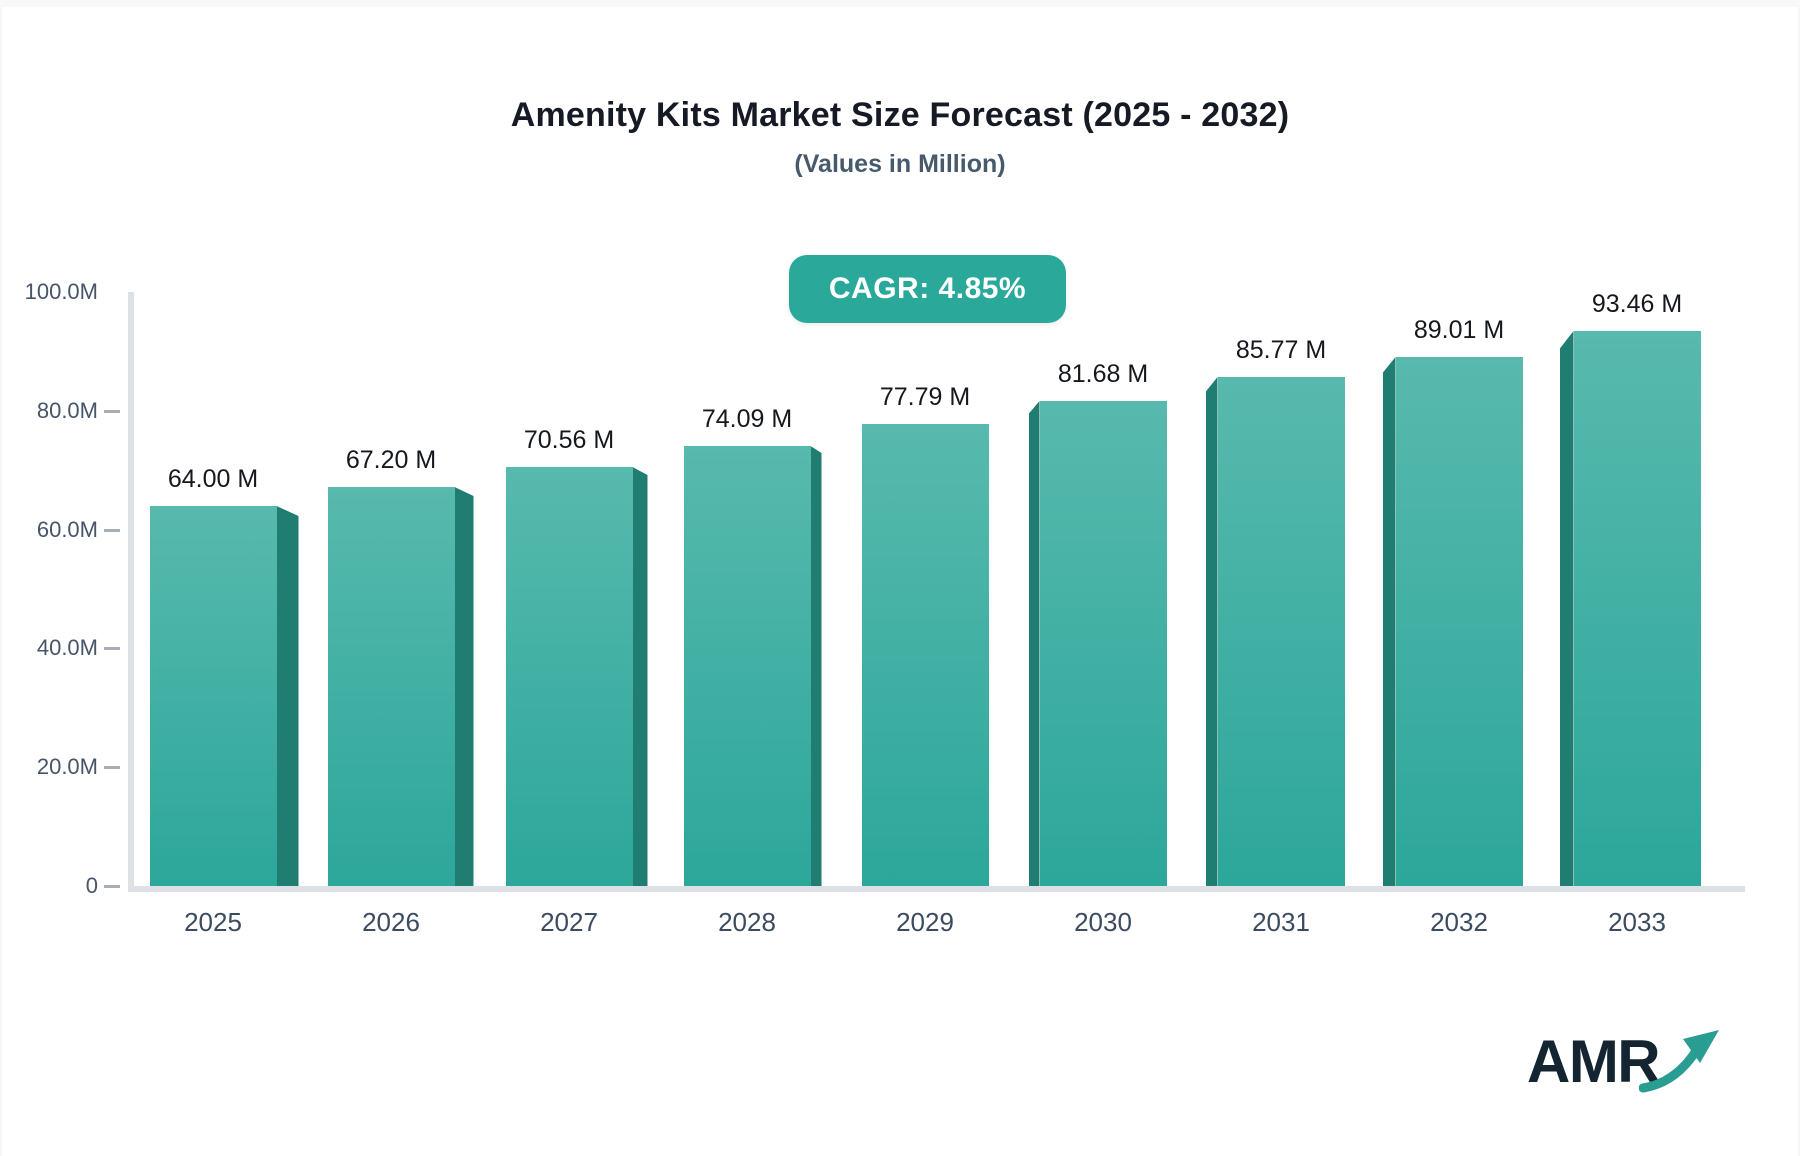 The height and width of the screenshot is (1156, 1800). Describe the element at coordinates (569, 922) in the screenshot. I see `x-axis-label: 2027` at that location.